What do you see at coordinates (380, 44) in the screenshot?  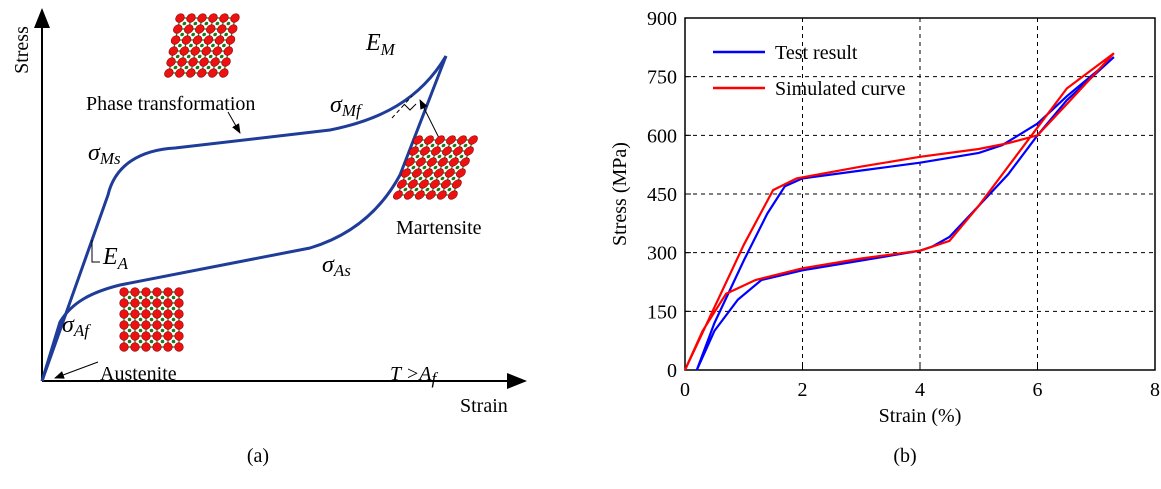 I see `symbol: EM` at bounding box center [380, 44].